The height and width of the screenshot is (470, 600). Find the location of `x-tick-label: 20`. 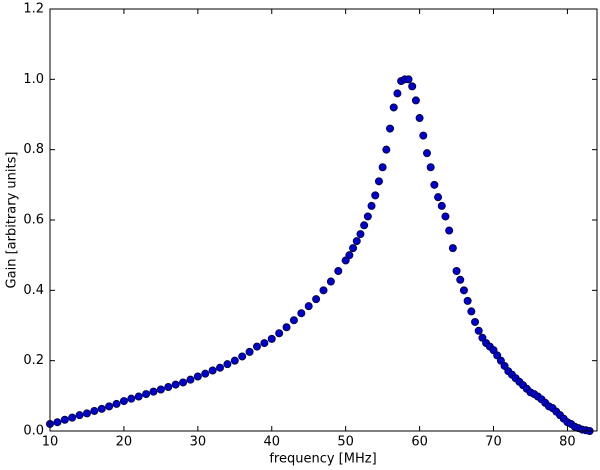

x-tick-label: 20 is located at coordinates (124, 442).